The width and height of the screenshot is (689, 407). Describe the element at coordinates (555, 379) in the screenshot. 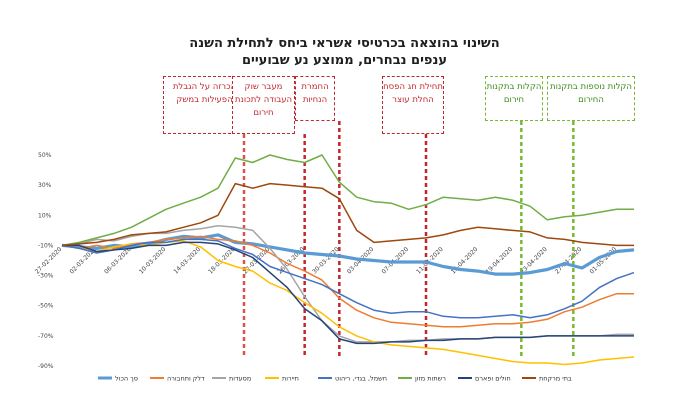

I see `legend-label: בתי מרקחת` at that location.